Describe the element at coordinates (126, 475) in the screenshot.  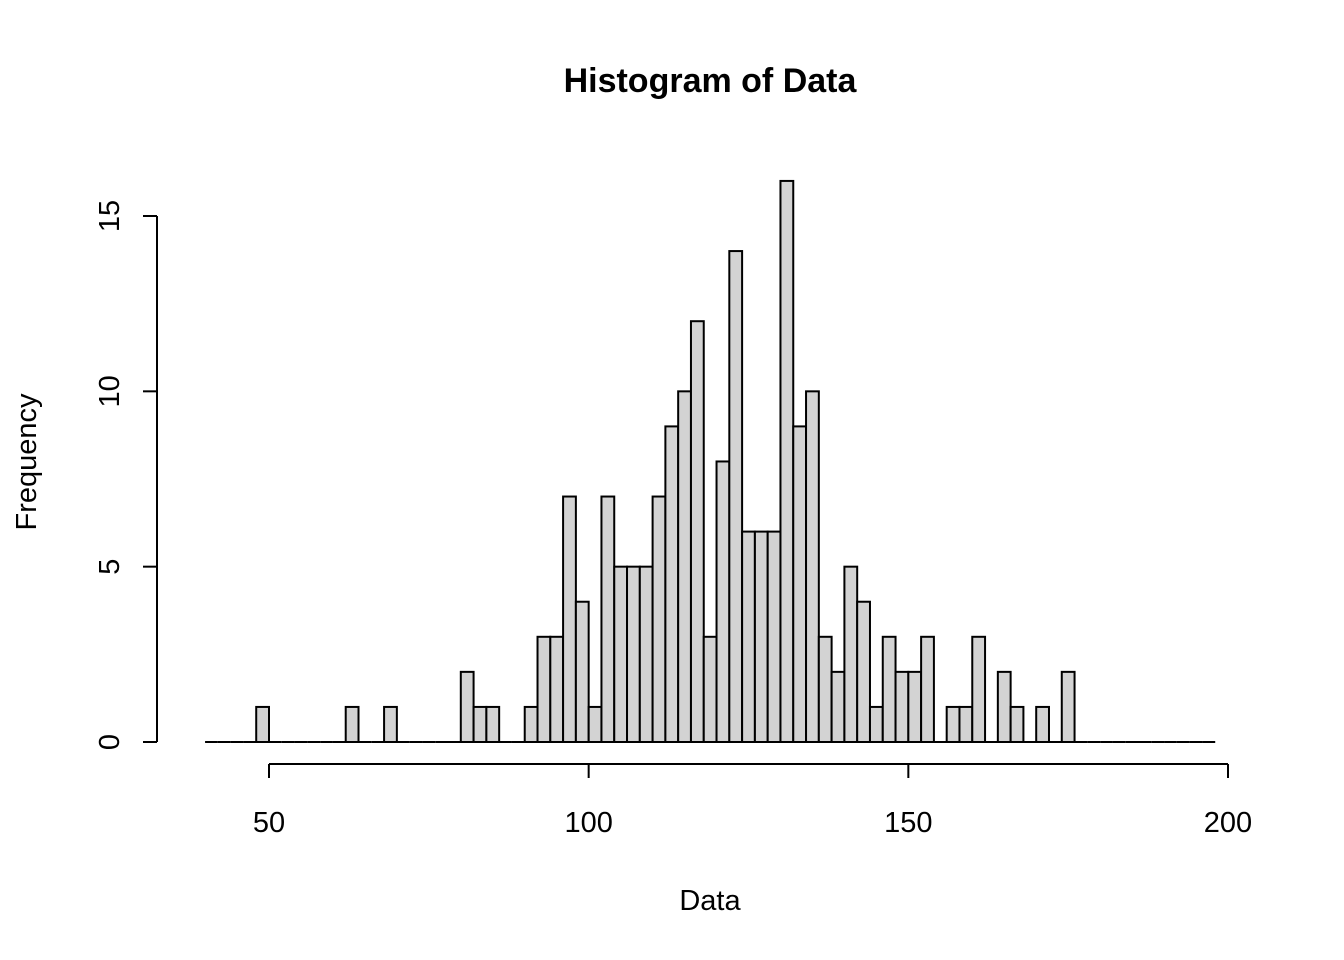
I see `y-axis: 0 5 10 15` at that location.